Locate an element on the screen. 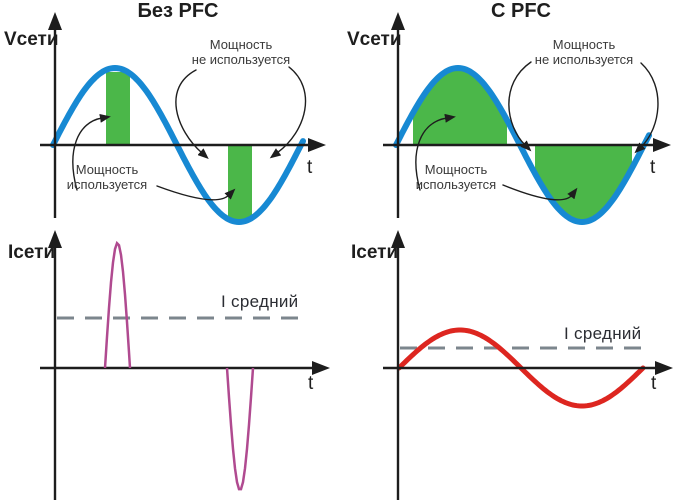  annotation-power-unused-left: Мощность не используется is located at coordinates (241, 52).